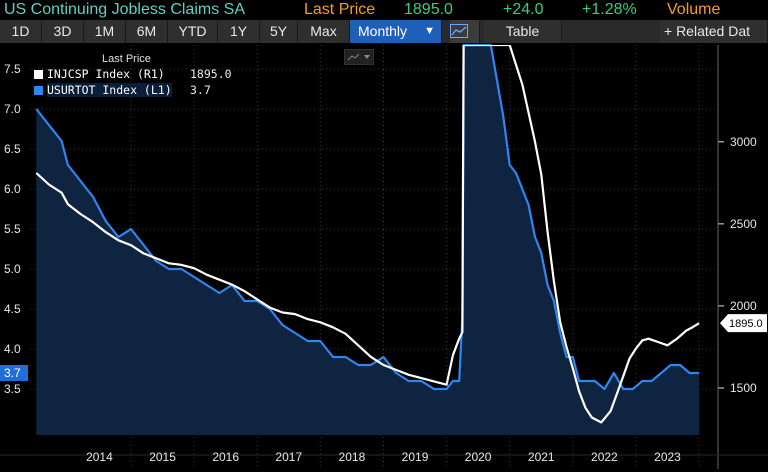 The image size is (768, 472). I want to click on left-axis-tick-label: 7.0, so click(12, 109).